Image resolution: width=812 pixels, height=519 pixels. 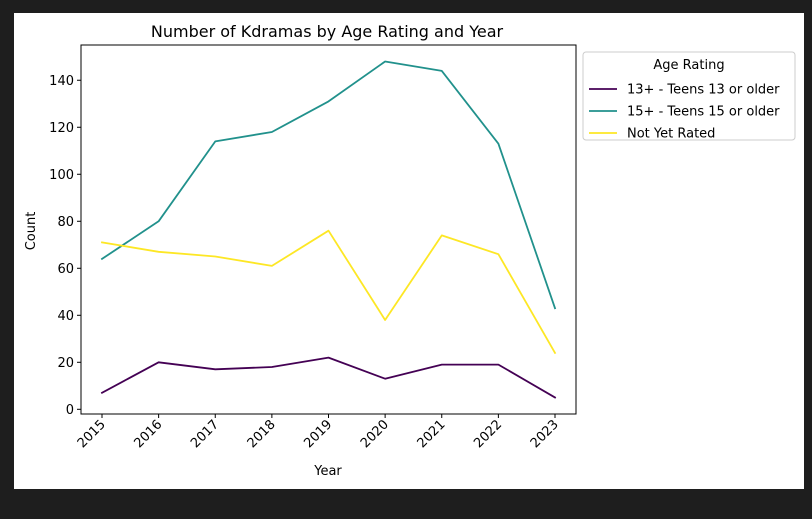 What do you see at coordinates (61, 175) in the screenshot?
I see `y-tick-label: 100` at bounding box center [61, 175].